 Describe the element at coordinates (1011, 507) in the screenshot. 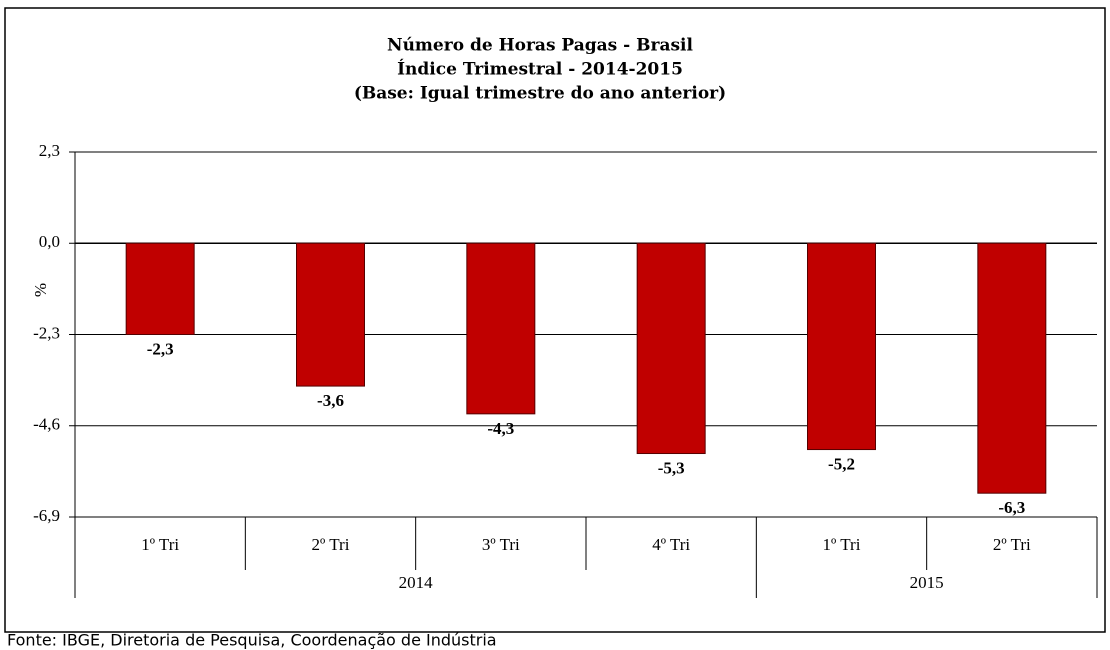

I see `data-label: -6,3` at that location.